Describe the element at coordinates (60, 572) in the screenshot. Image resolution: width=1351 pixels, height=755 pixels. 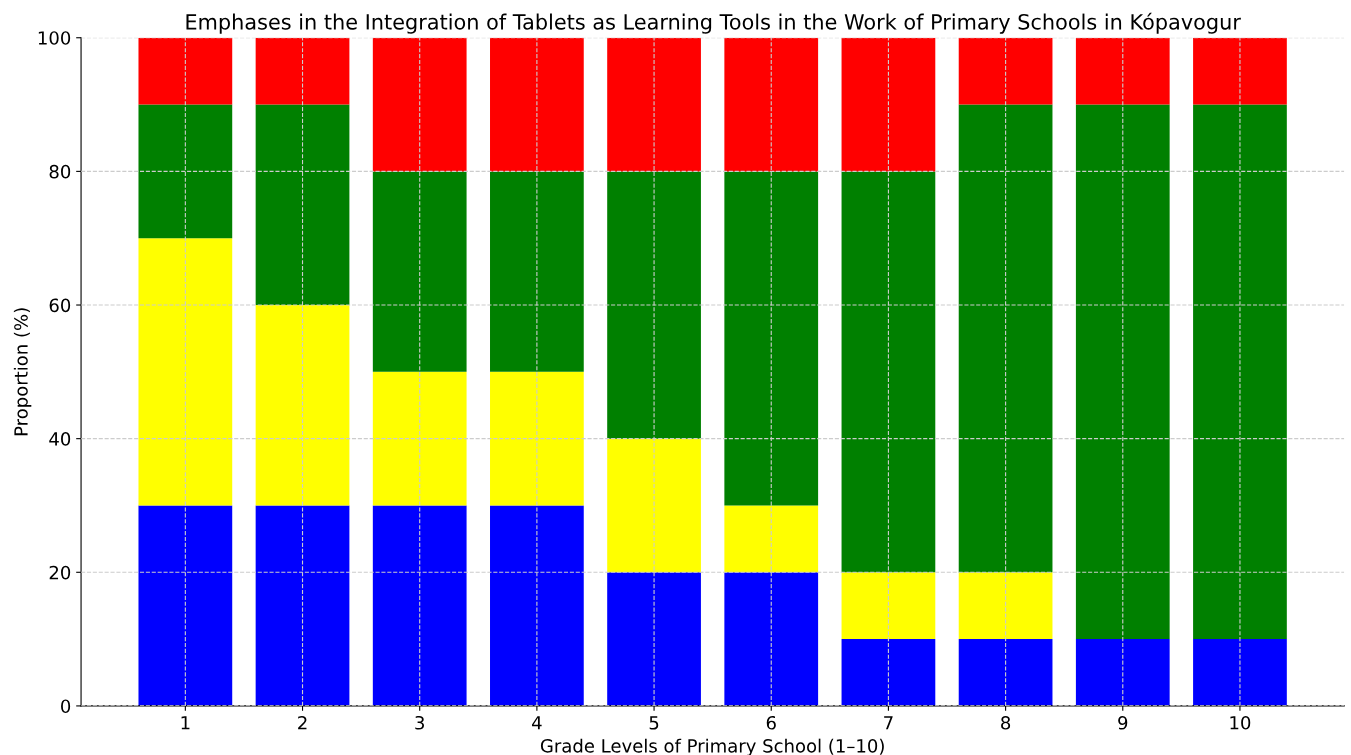
I see `y-tick-label: 20` at that location.